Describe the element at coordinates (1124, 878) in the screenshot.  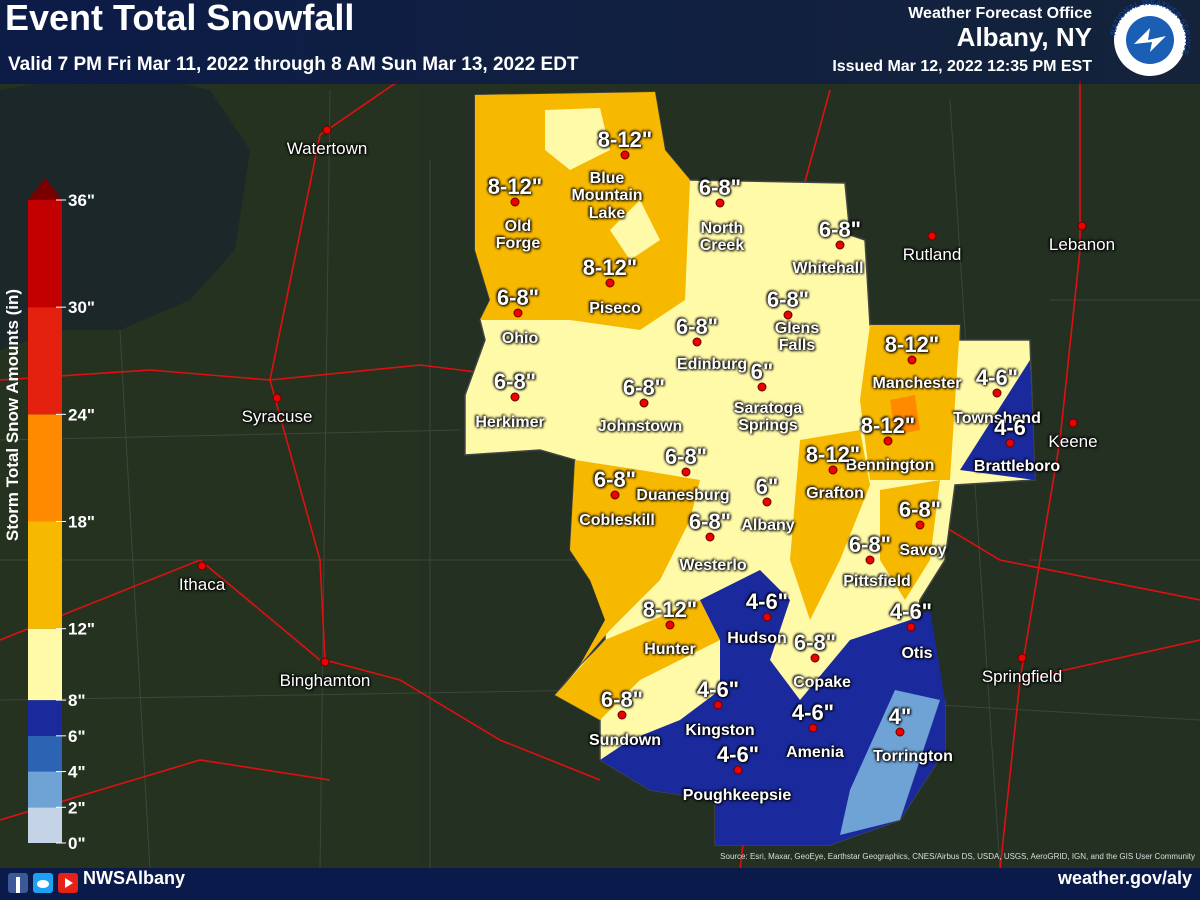
I see `website: weather.gov/aly` at that location.